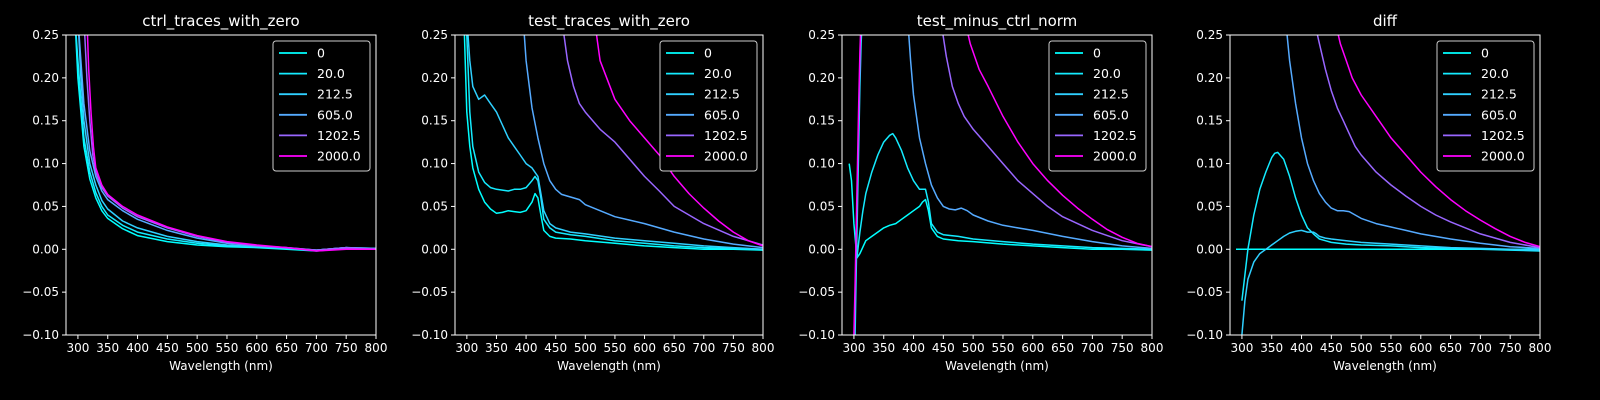  I want to click on x-tick-label: 350, so click(883, 348).